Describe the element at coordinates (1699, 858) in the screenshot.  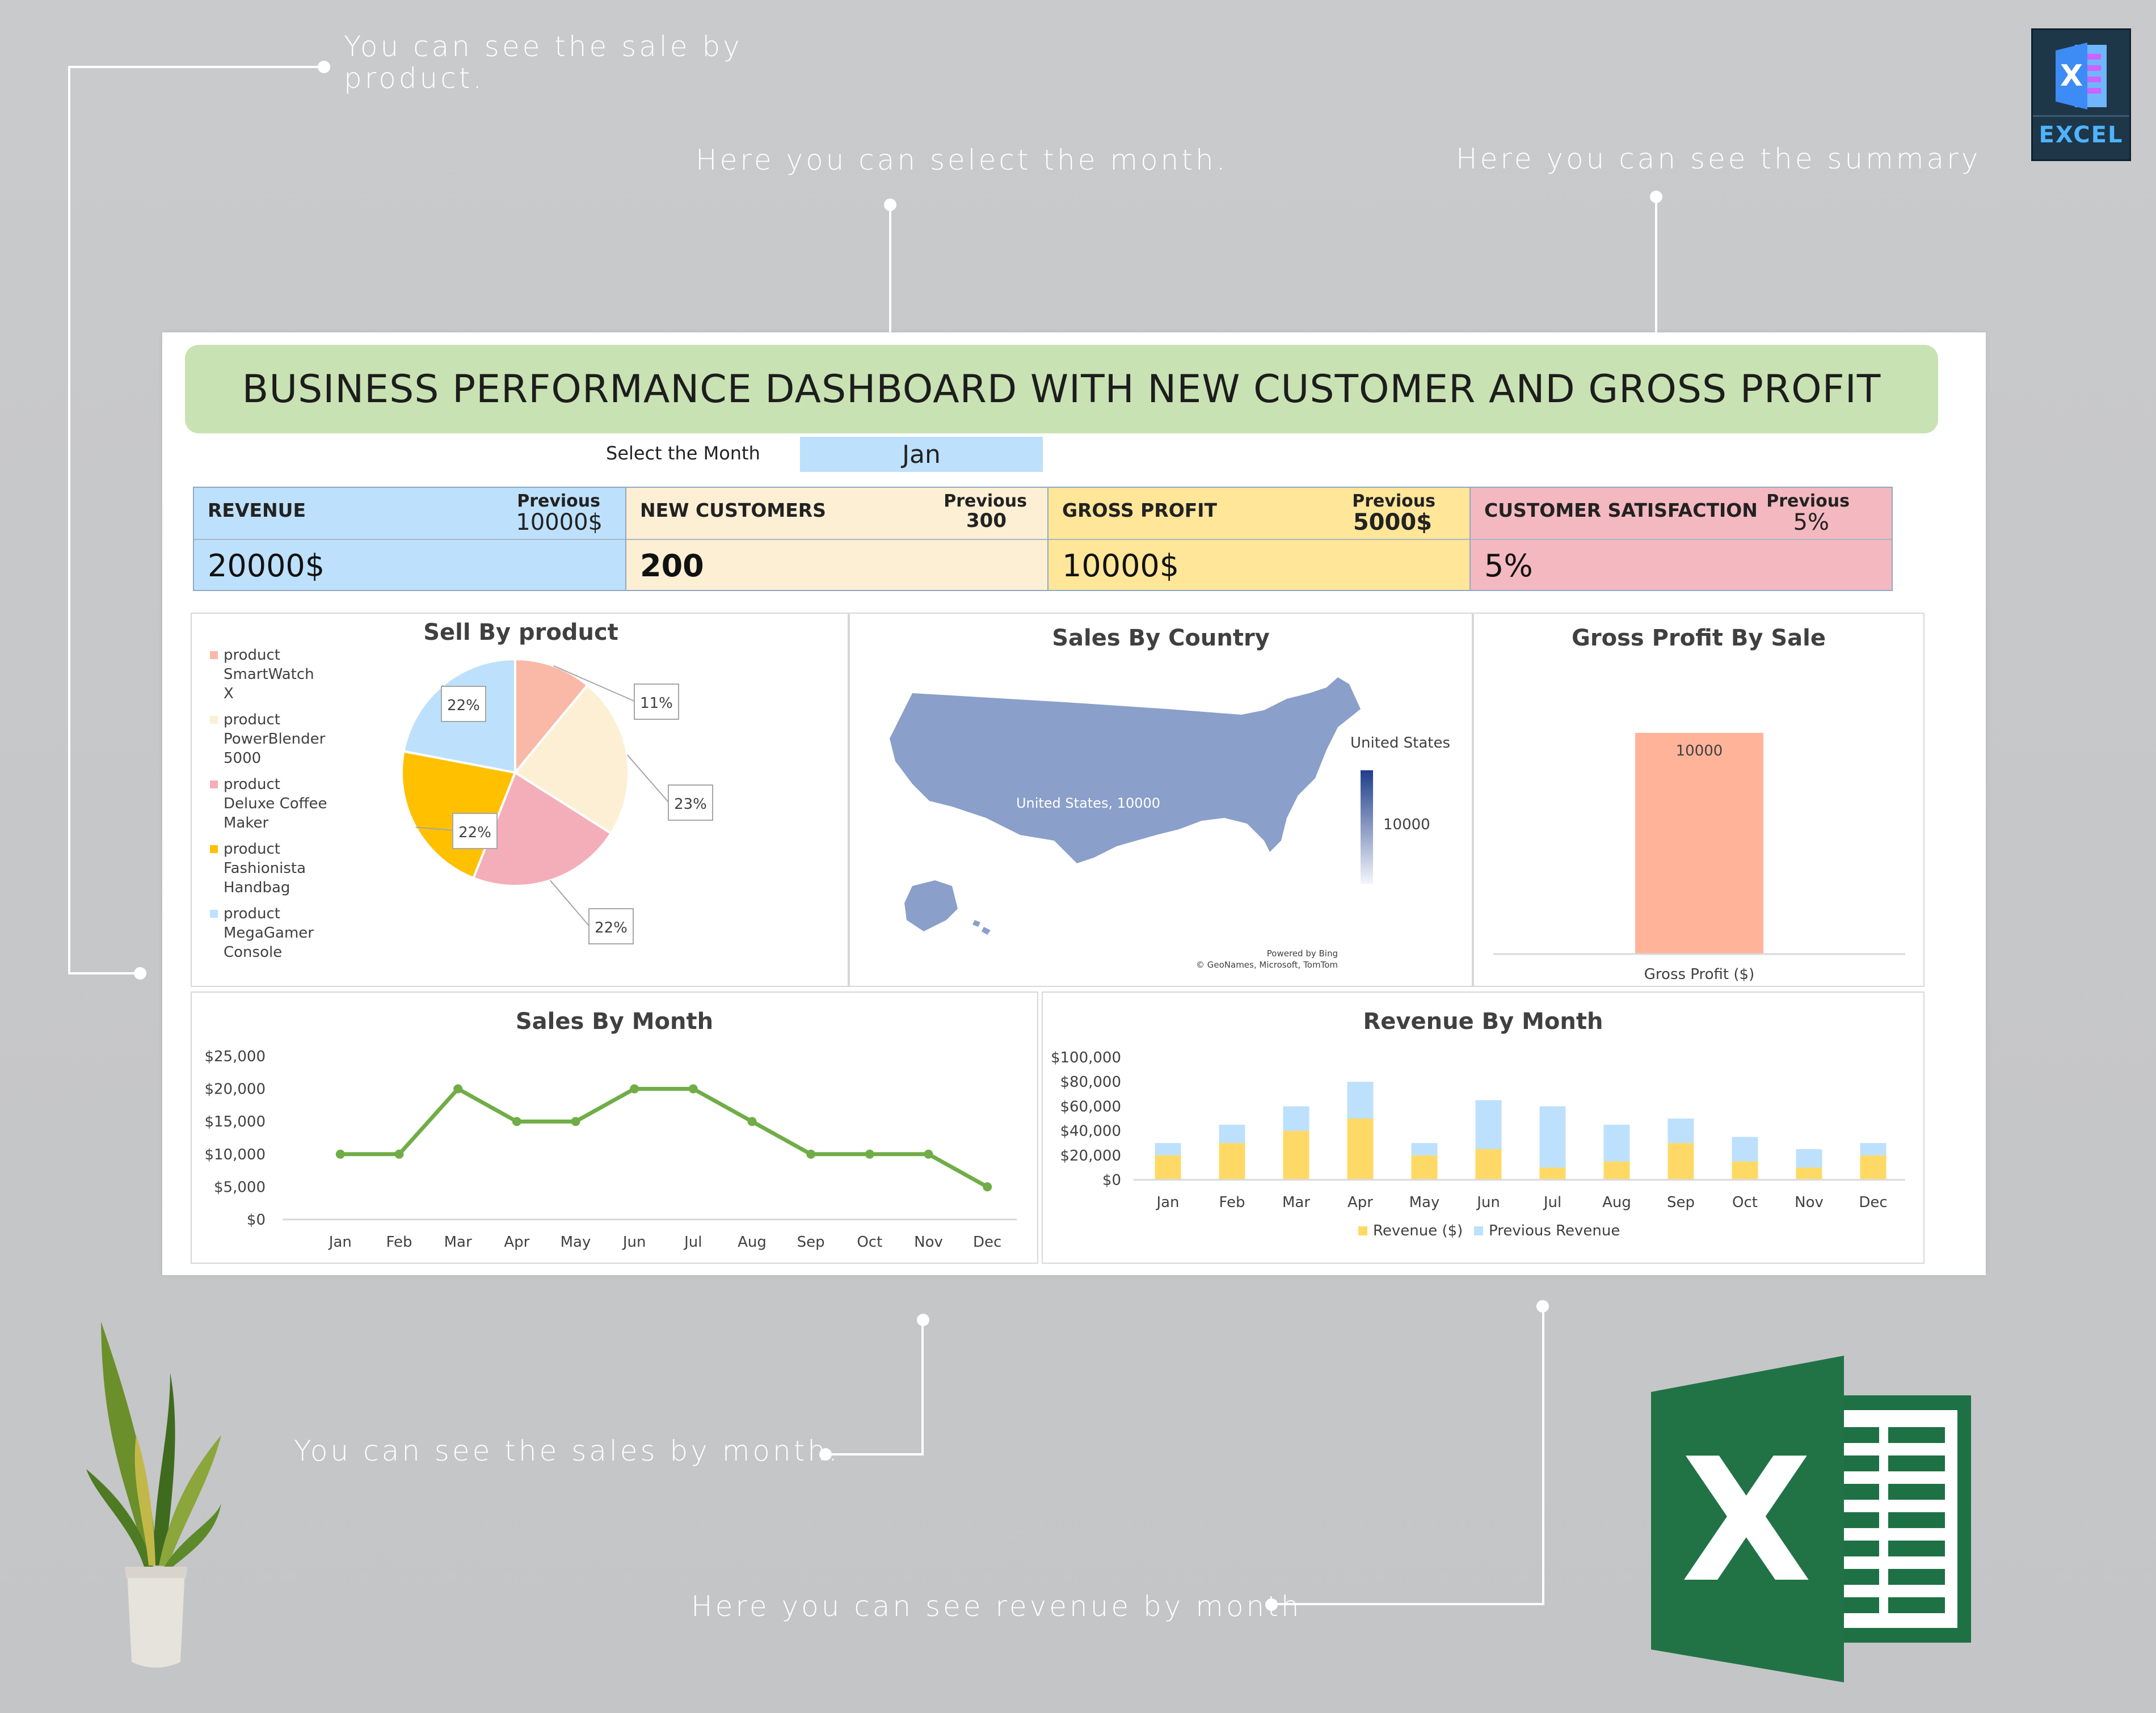
I see `gross-profit-chart: 10000 Gross Profit ($)` at that location.